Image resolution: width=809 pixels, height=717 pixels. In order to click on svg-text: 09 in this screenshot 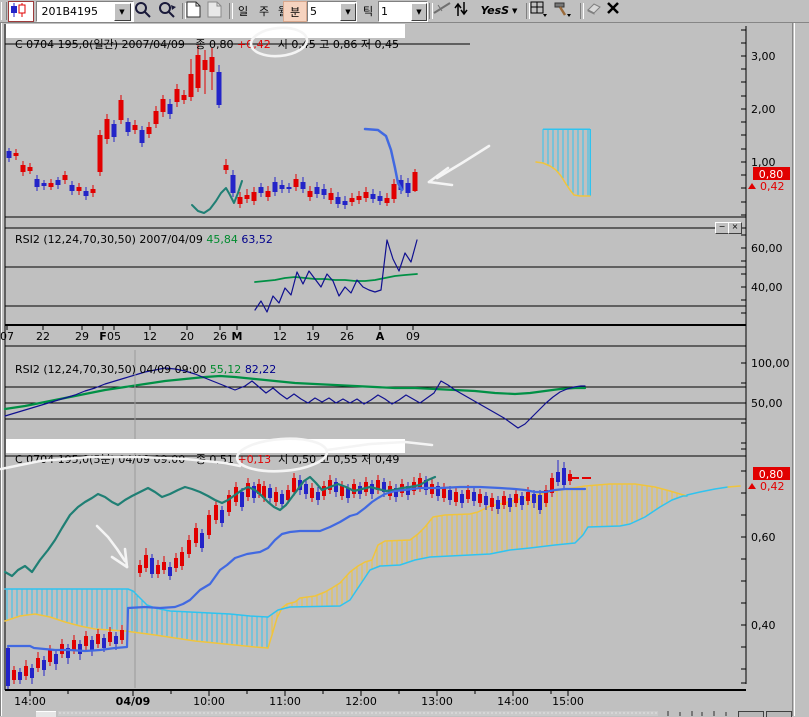, I will do `click(413, 336)`.